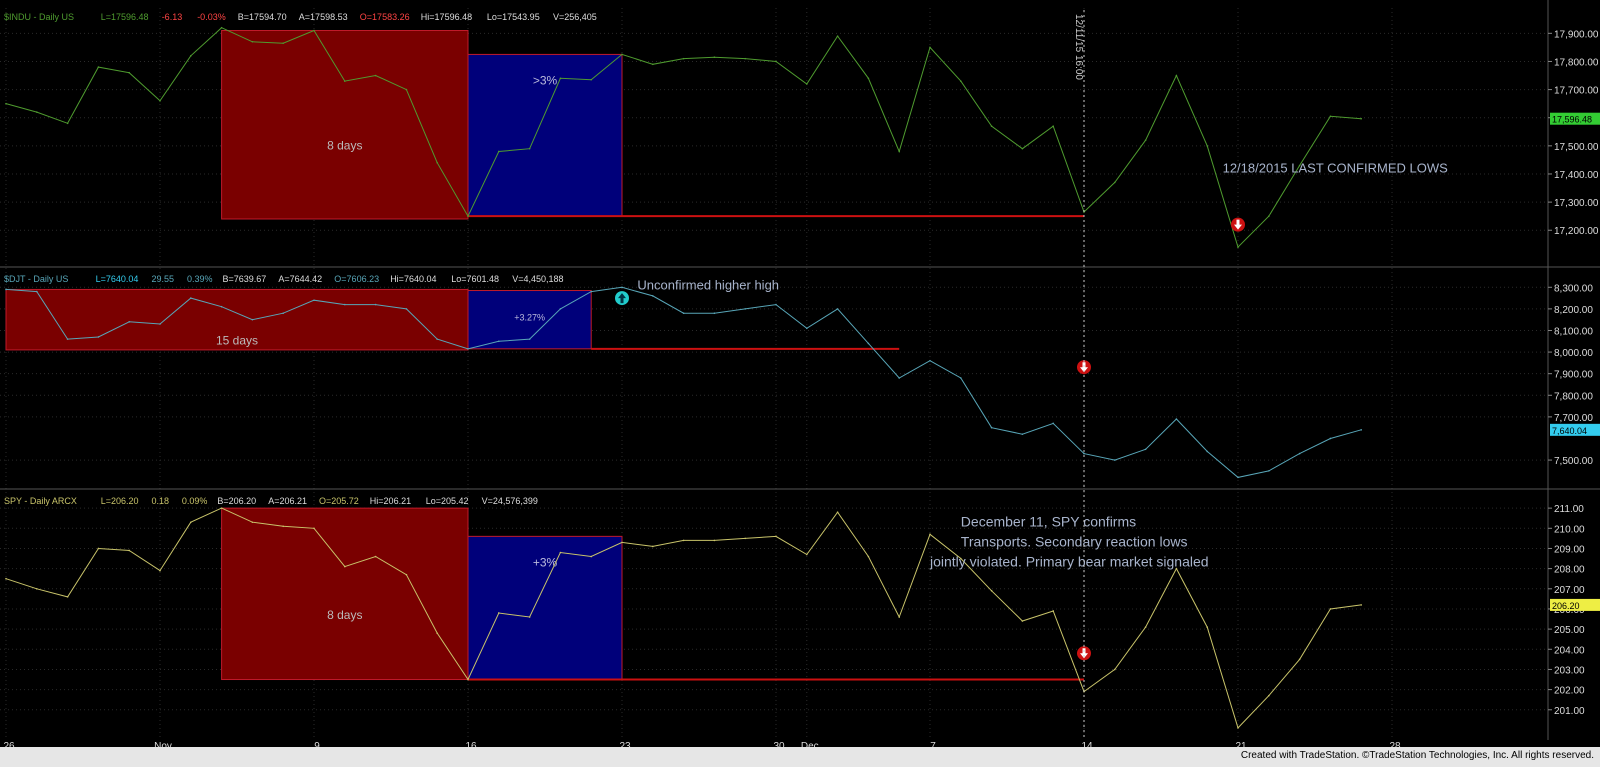 This screenshot has width=1600, height=767. What do you see at coordinates (545, 562) in the screenshot?
I see `blue-box-label: +3%` at bounding box center [545, 562].